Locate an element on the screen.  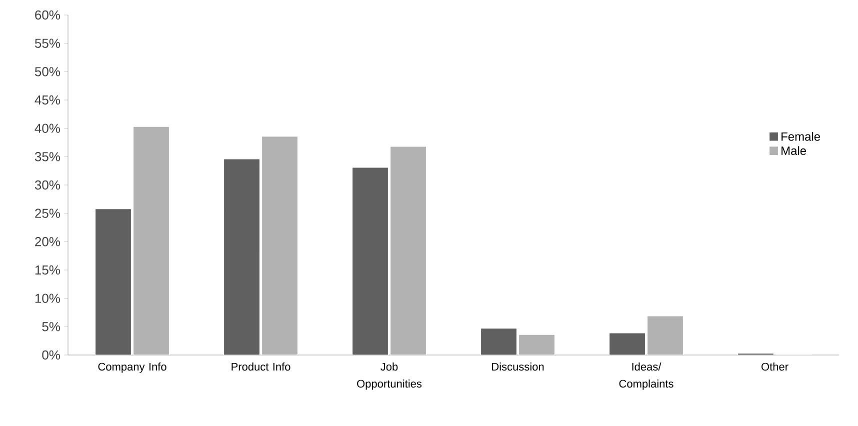
legend-label: Female is located at coordinates (801, 136).